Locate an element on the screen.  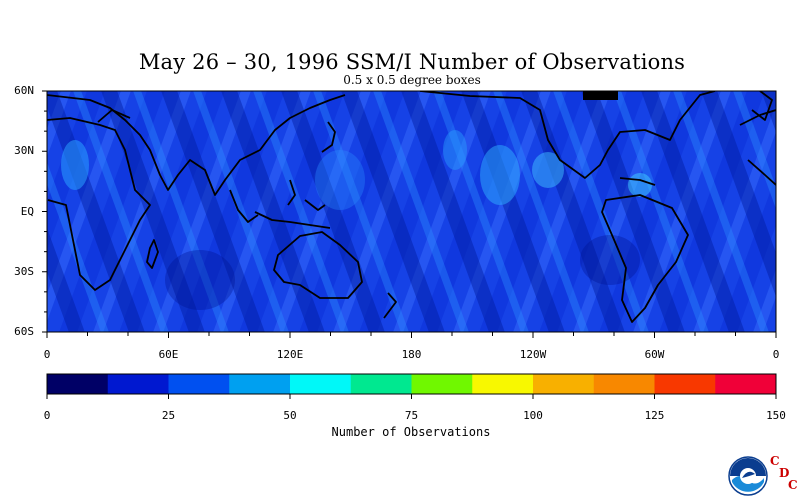
cdc-letter-c2: C is located at coordinates (793, 485).